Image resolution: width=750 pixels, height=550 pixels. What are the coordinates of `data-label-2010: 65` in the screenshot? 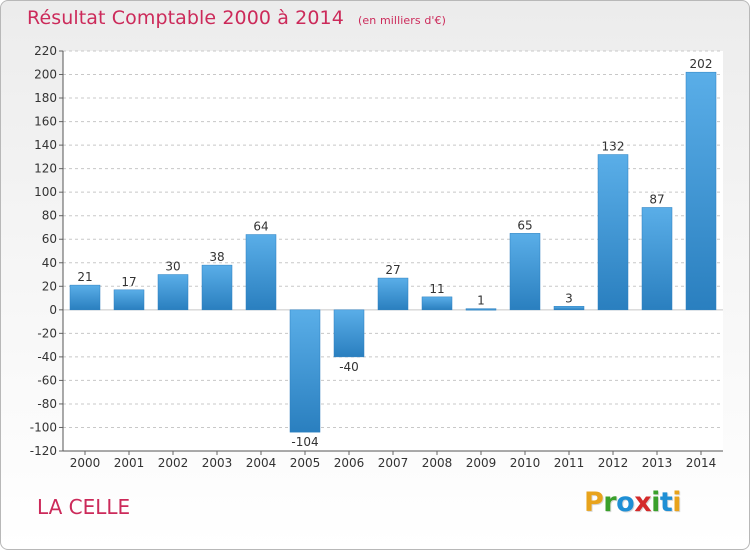 It's located at (524, 225).